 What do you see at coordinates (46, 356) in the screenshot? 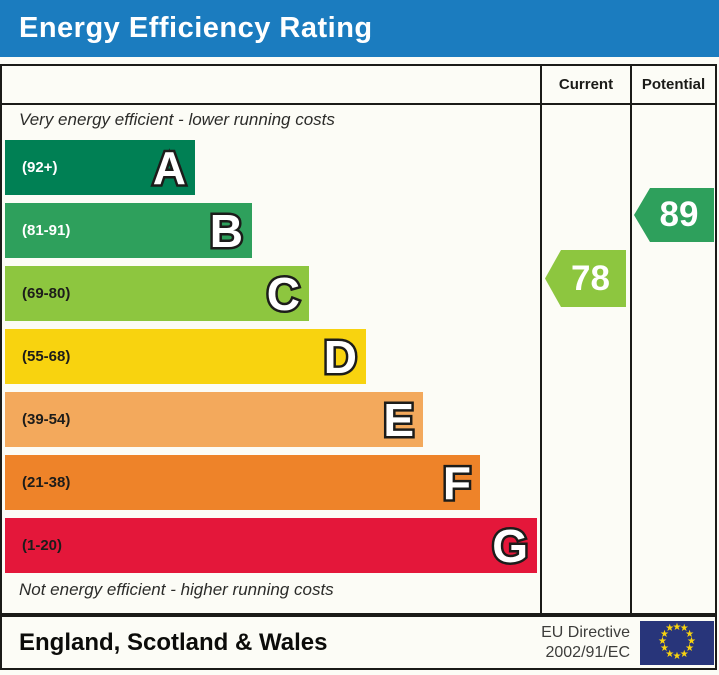
I see `band-range-label: (55-68)` at bounding box center [46, 356].